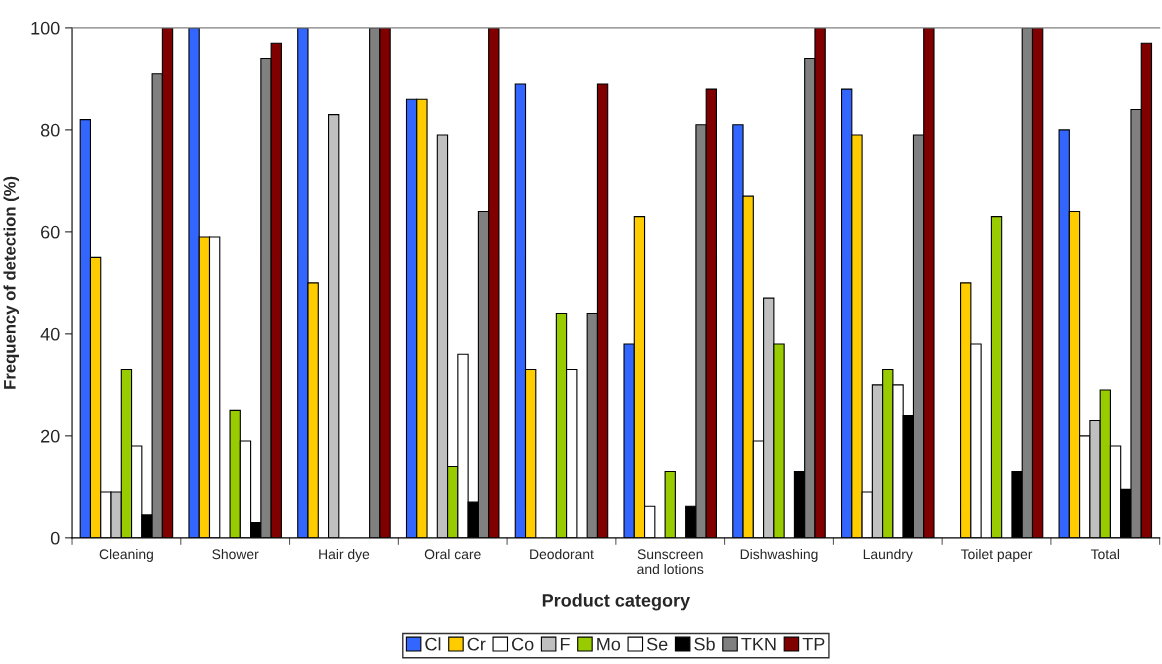 The height and width of the screenshot is (664, 1162). Describe the element at coordinates (50, 436) in the screenshot. I see `y-tick-label: 20` at that location.